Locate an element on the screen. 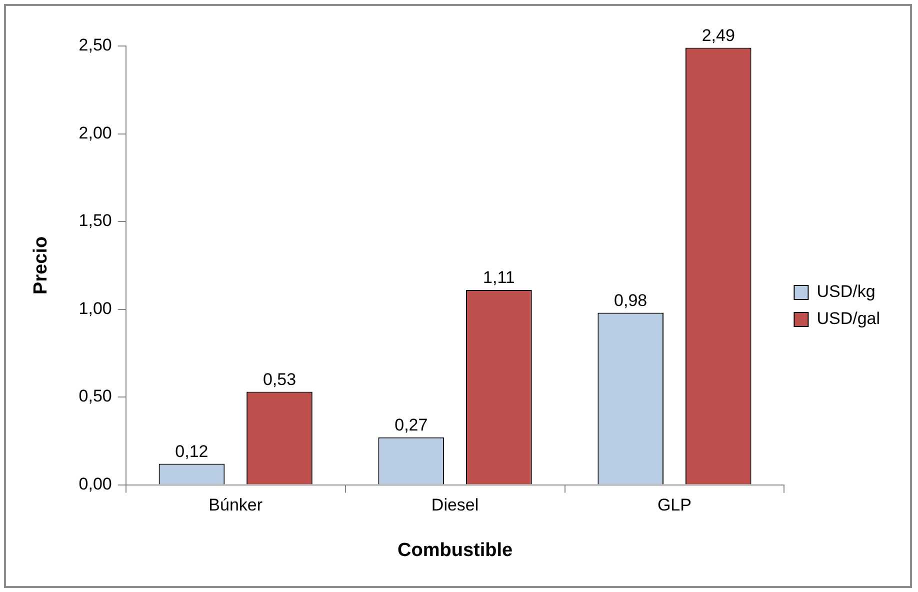 This screenshot has height=592, width=918. legend-label: USD/gal is located at coordinates (848, 318).